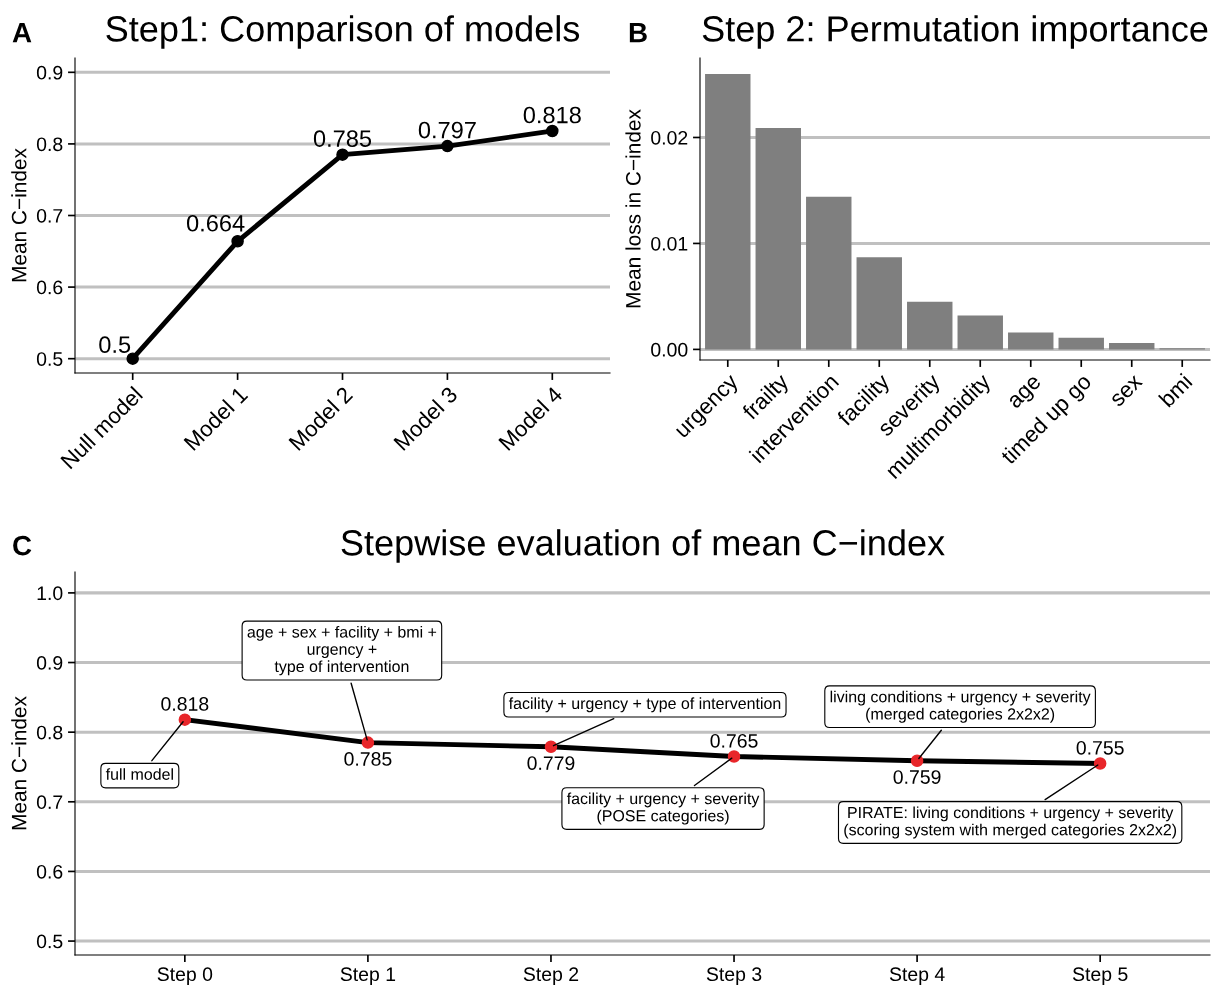  What do you see at coordinates (1100, 747) in the screenshot?
I see `data-label: 0.755` at bounding box center [1100, 747].